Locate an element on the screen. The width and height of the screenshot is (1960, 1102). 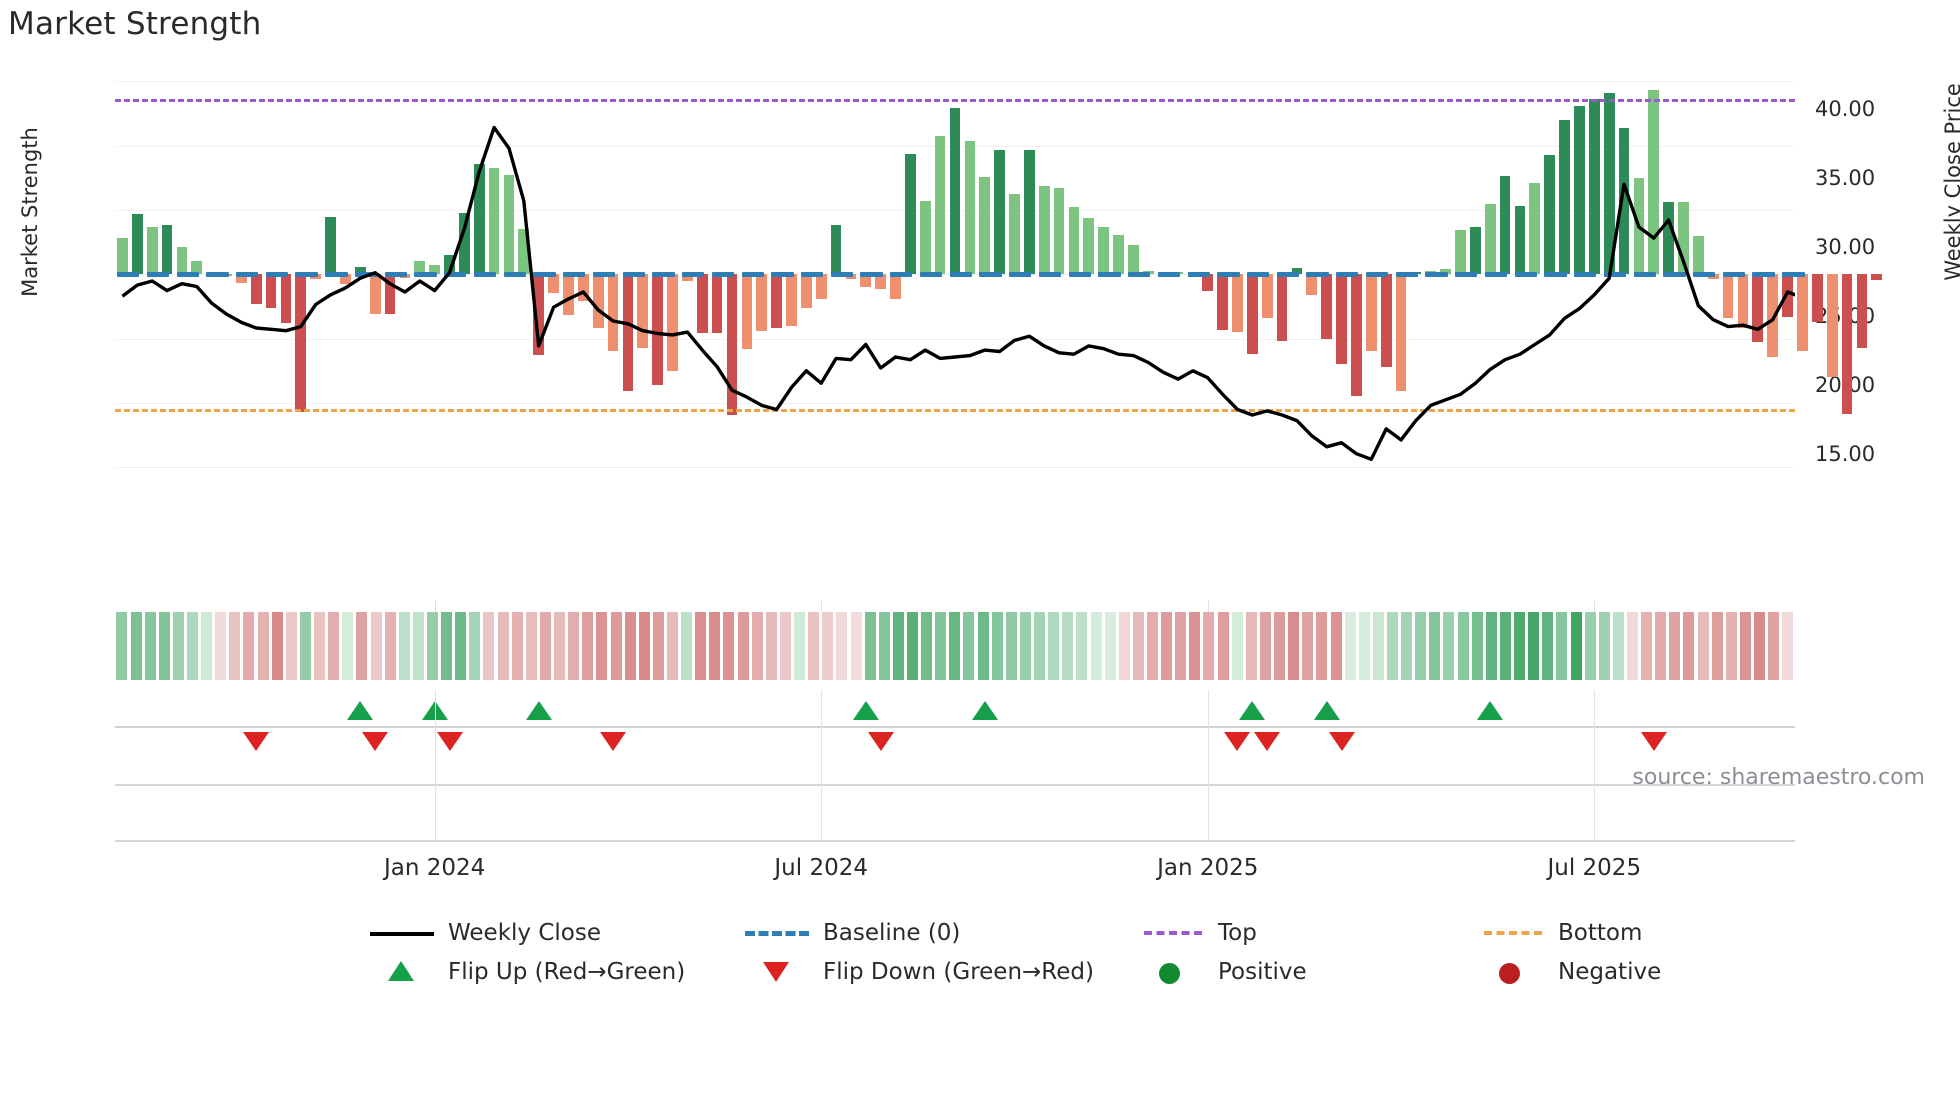
legend-item: Bottom is located at coordinates (1561, 933).